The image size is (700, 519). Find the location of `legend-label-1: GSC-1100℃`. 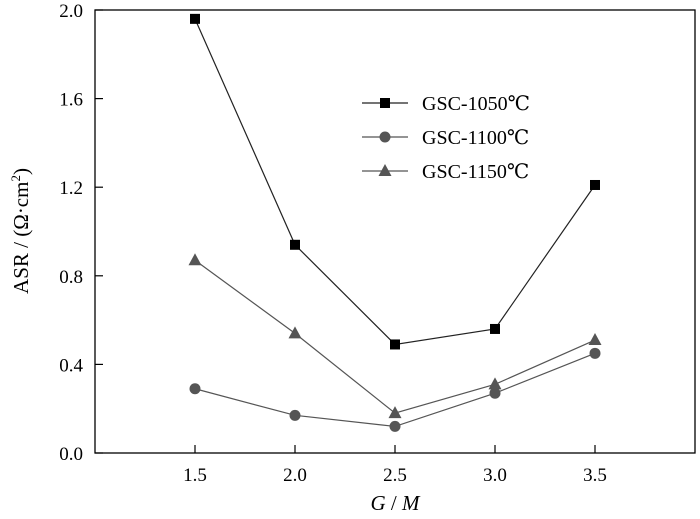

legend-label-1: GSC-1100℃ is located at coordinates (475, 138).